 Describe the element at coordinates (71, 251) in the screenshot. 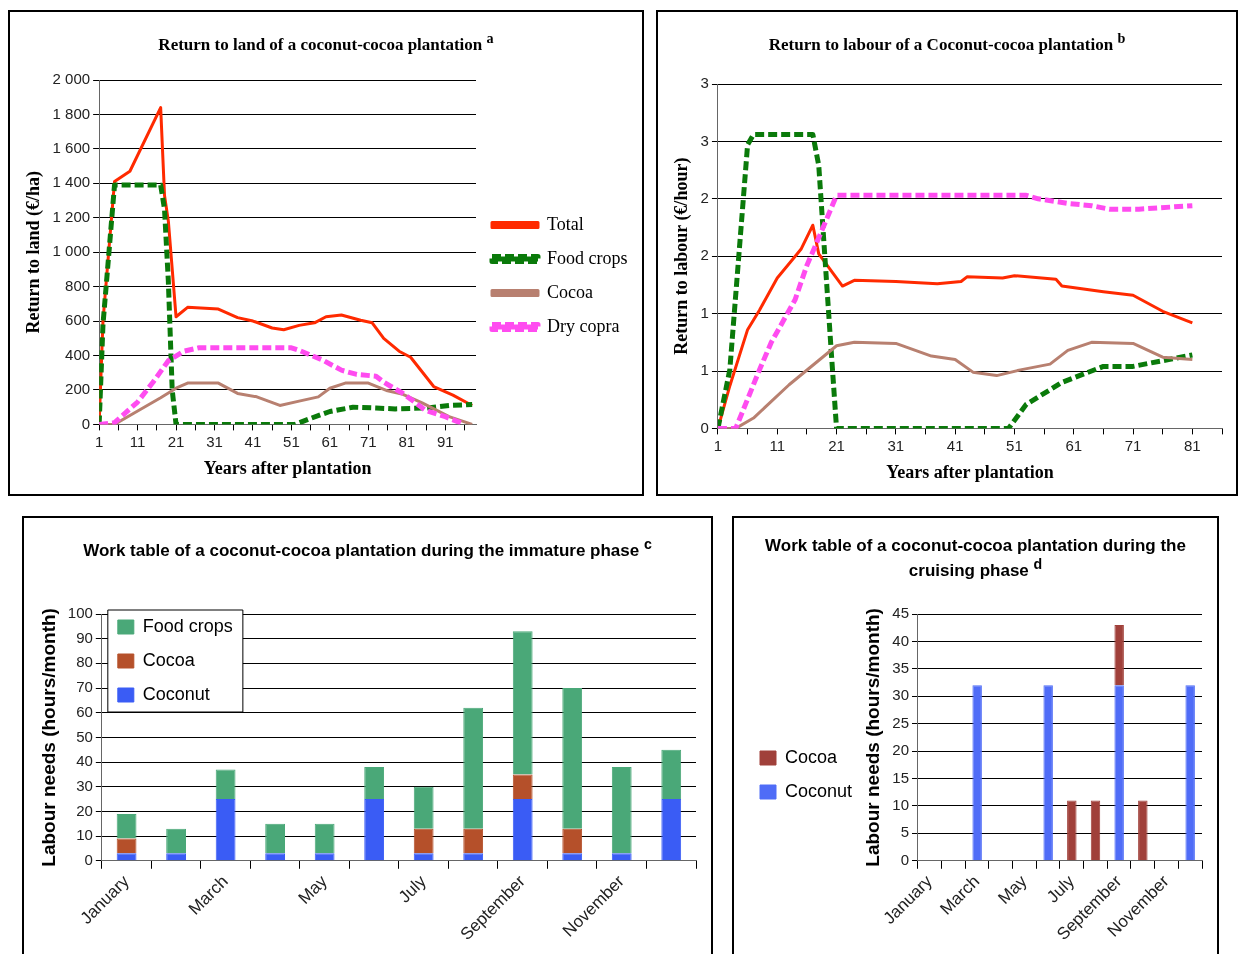

I see `y-tick-label: 1 000` at that location.